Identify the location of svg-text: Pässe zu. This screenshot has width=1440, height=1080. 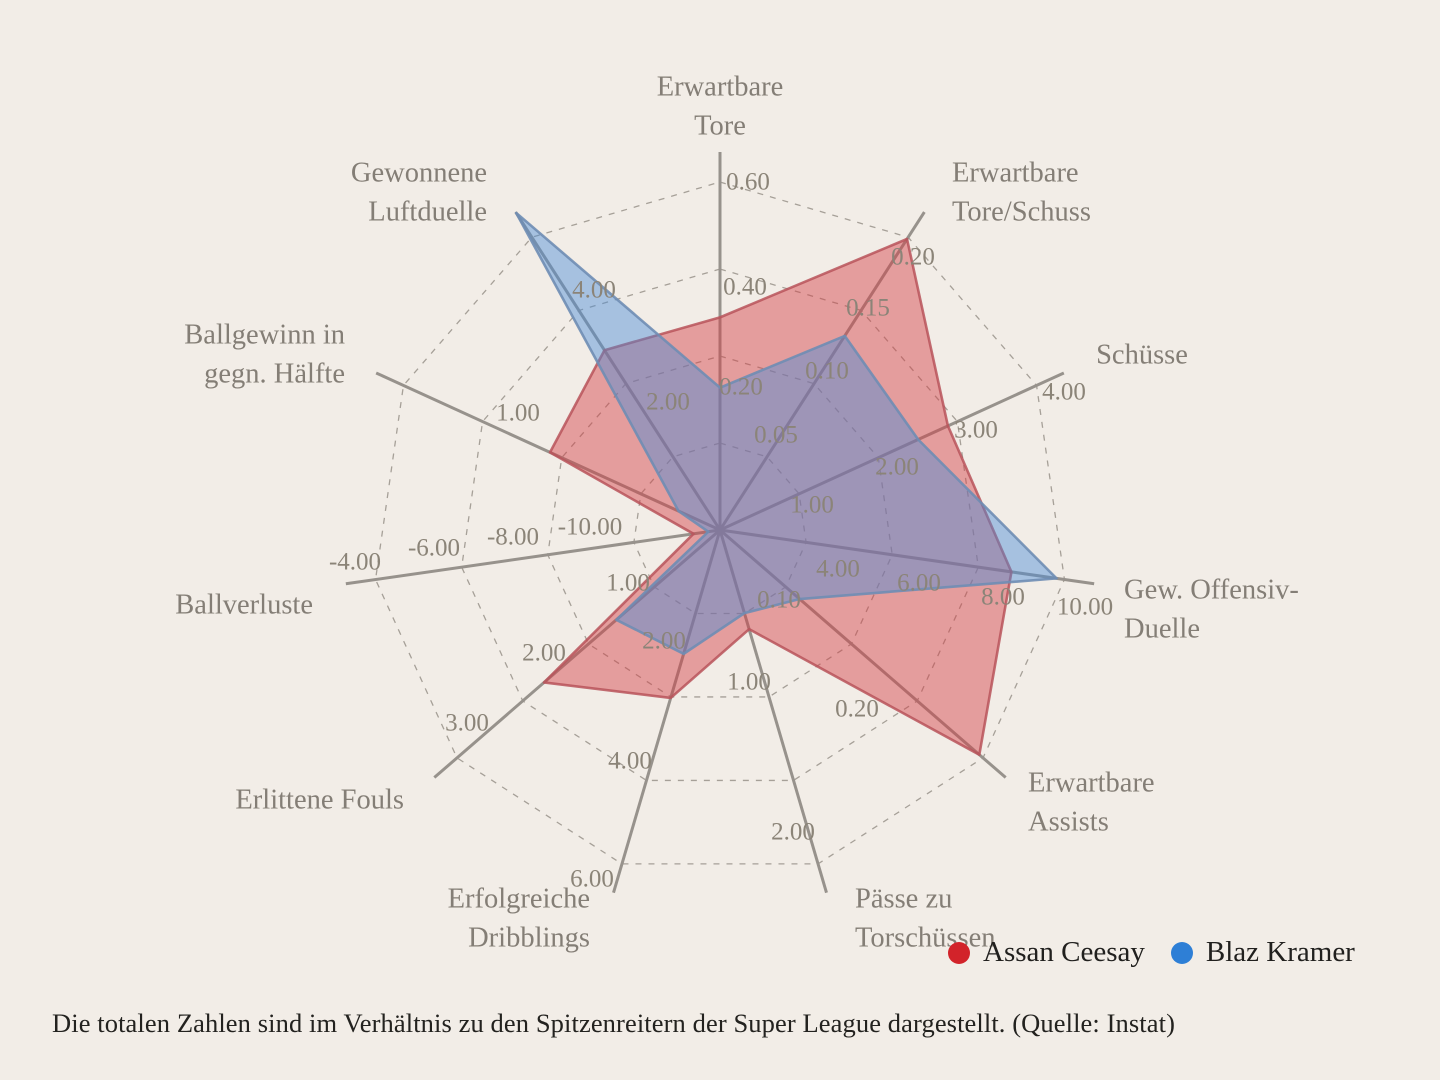
(903, 899).